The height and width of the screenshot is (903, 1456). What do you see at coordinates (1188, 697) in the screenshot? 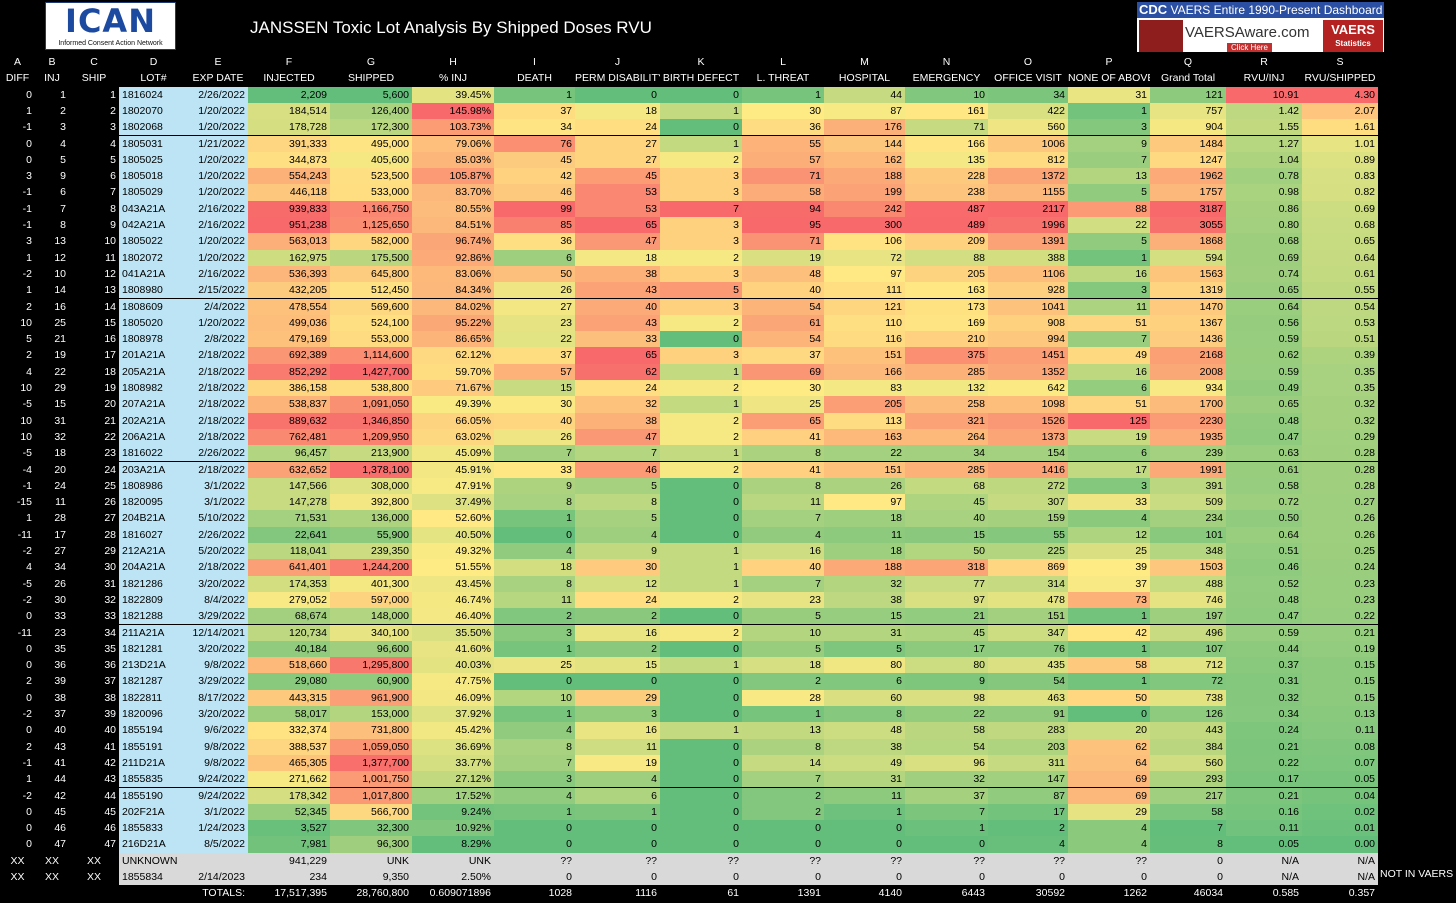
I see `table-cell: 738` at bounding box center [1188, 697].